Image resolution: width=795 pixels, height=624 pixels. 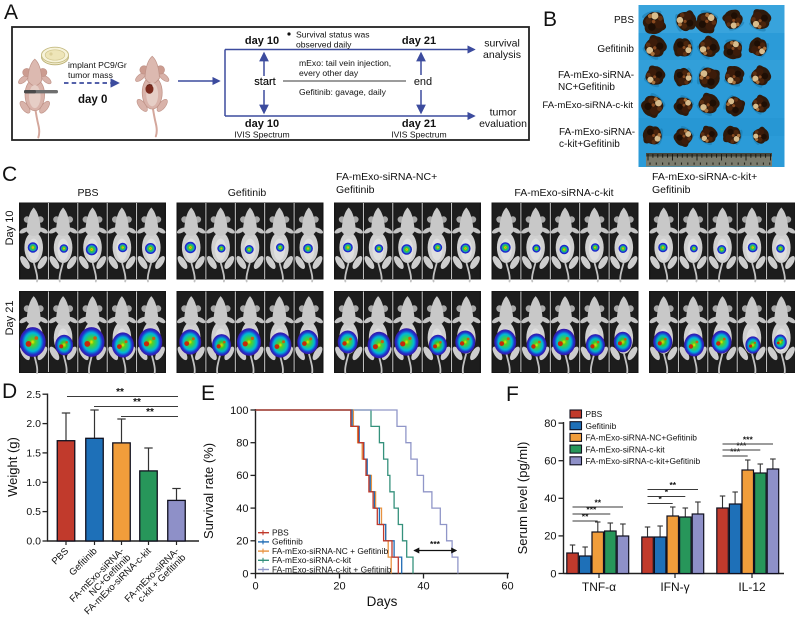 I want to click on svg-text: FA-mExo-siRNA-c-kit+Gefitinib, so click(x=643, y=461).